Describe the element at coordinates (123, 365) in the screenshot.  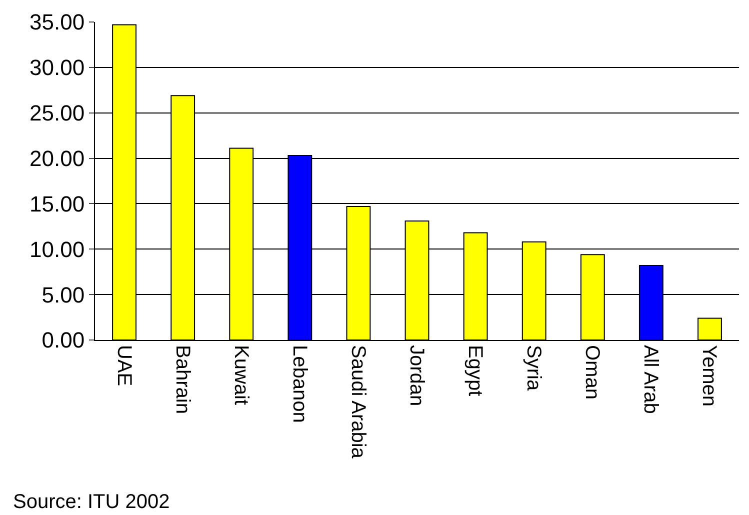
I see `x-tick-label: UAE` at that location.